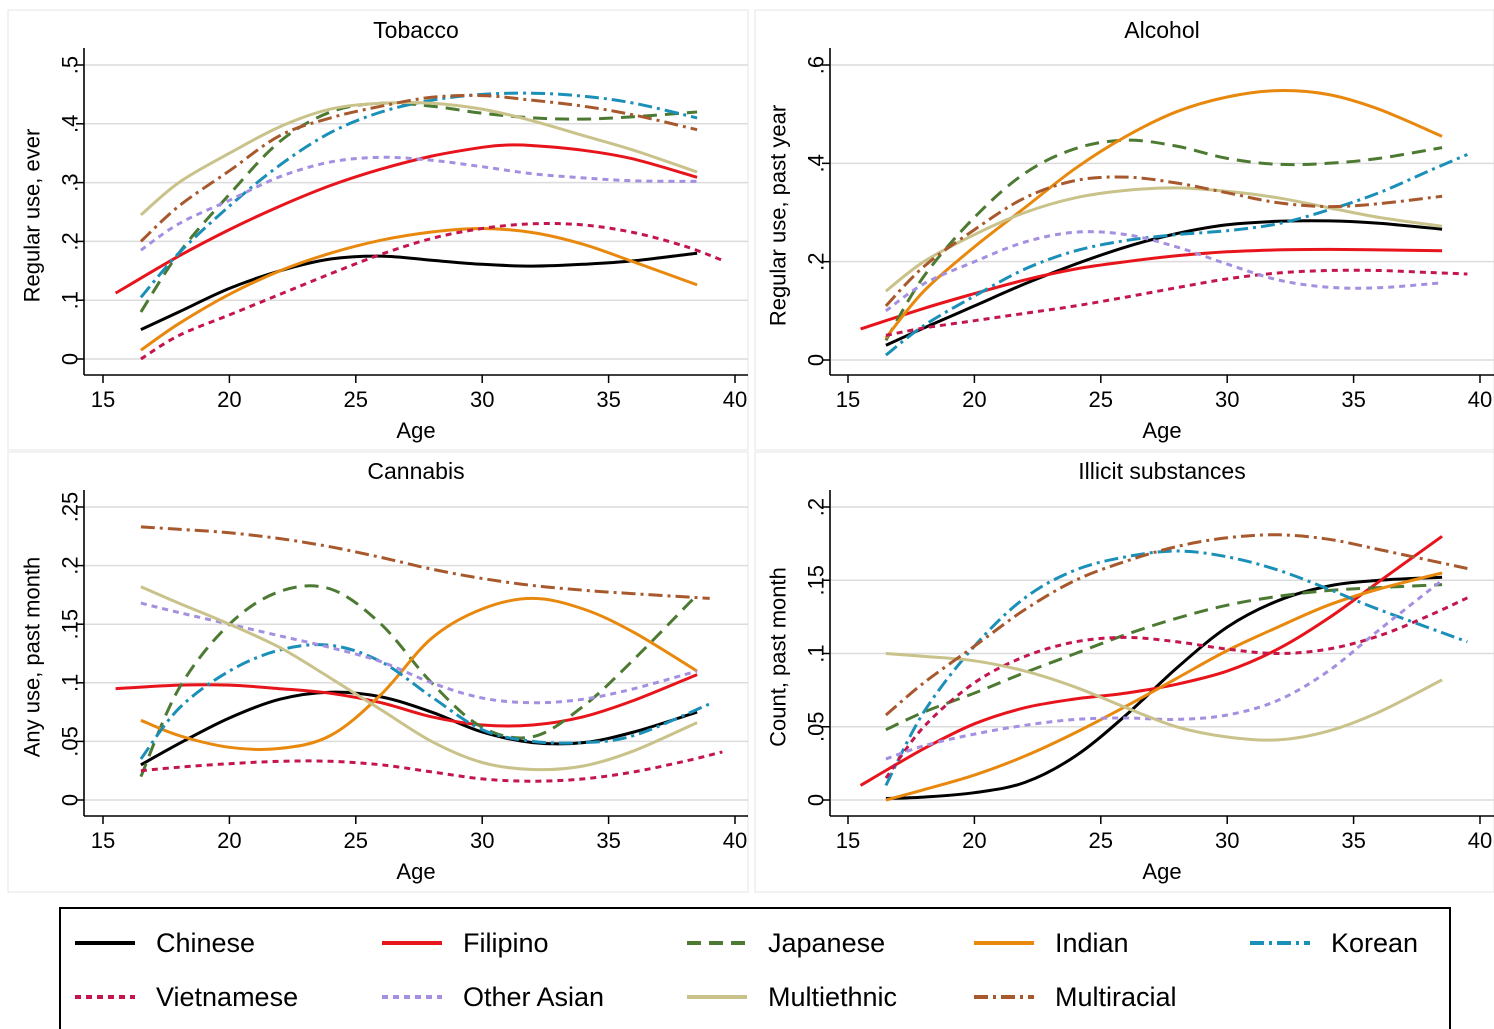 The height and width of the screenshot is (1029, 1494). What do you see at coordinates (1334, 943) in the screenshot?
I see `legend-item-korean: Korean` at bounding box center [1334, 943].